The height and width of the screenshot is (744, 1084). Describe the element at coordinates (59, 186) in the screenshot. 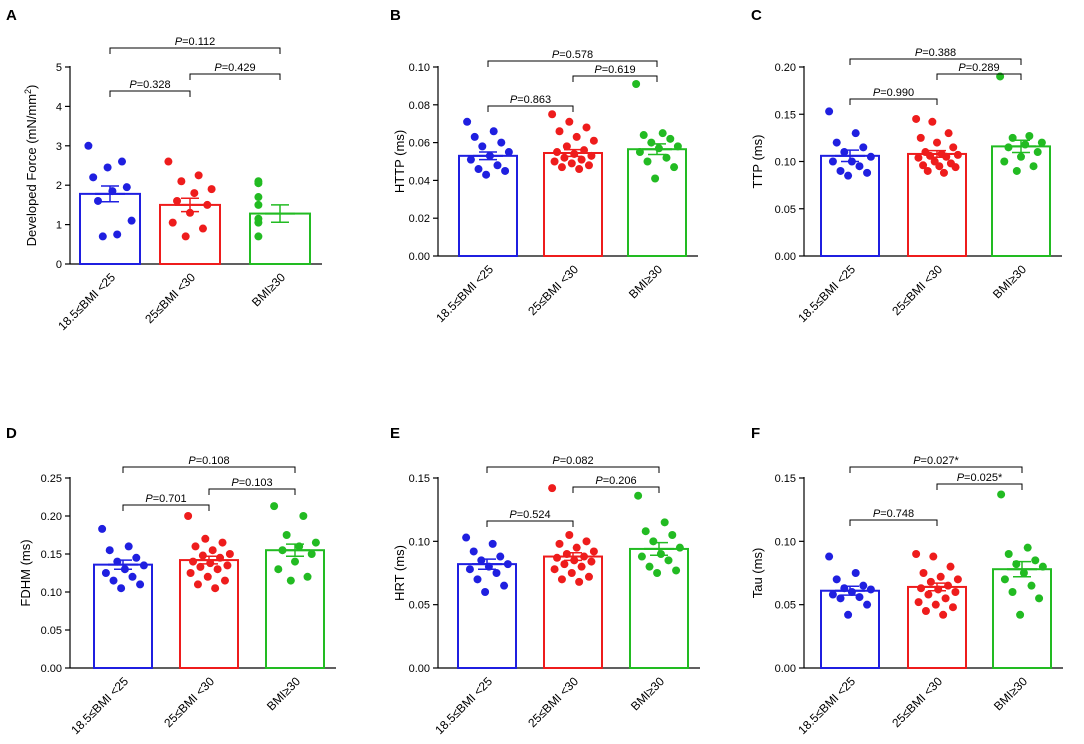

I see `y-tick-label: 2` at that location.